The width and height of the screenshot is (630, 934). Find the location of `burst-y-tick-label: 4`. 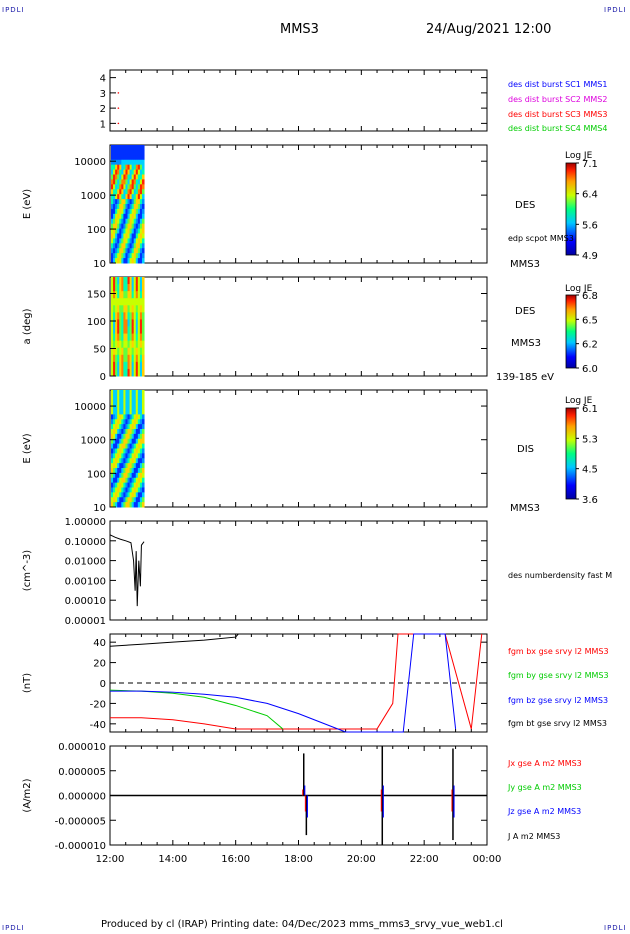

burst-y-tick-label: 4 is located at coordinates (103, 79).